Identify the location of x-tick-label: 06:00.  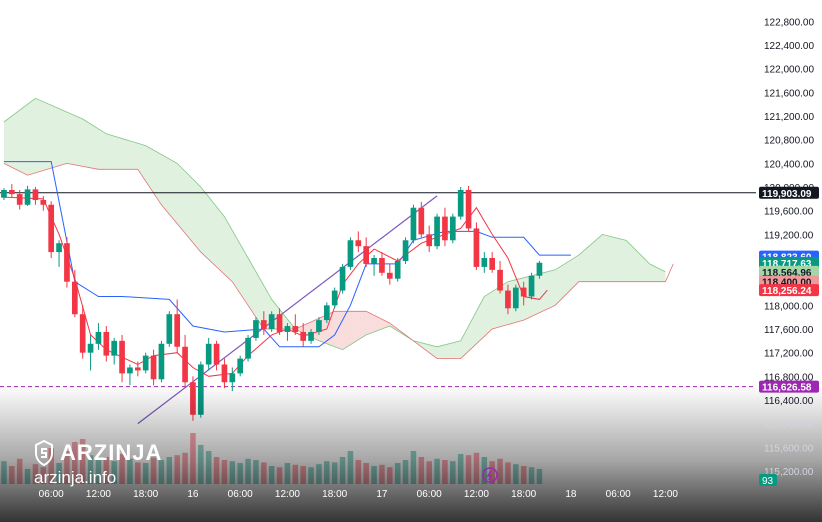
(618, 494).